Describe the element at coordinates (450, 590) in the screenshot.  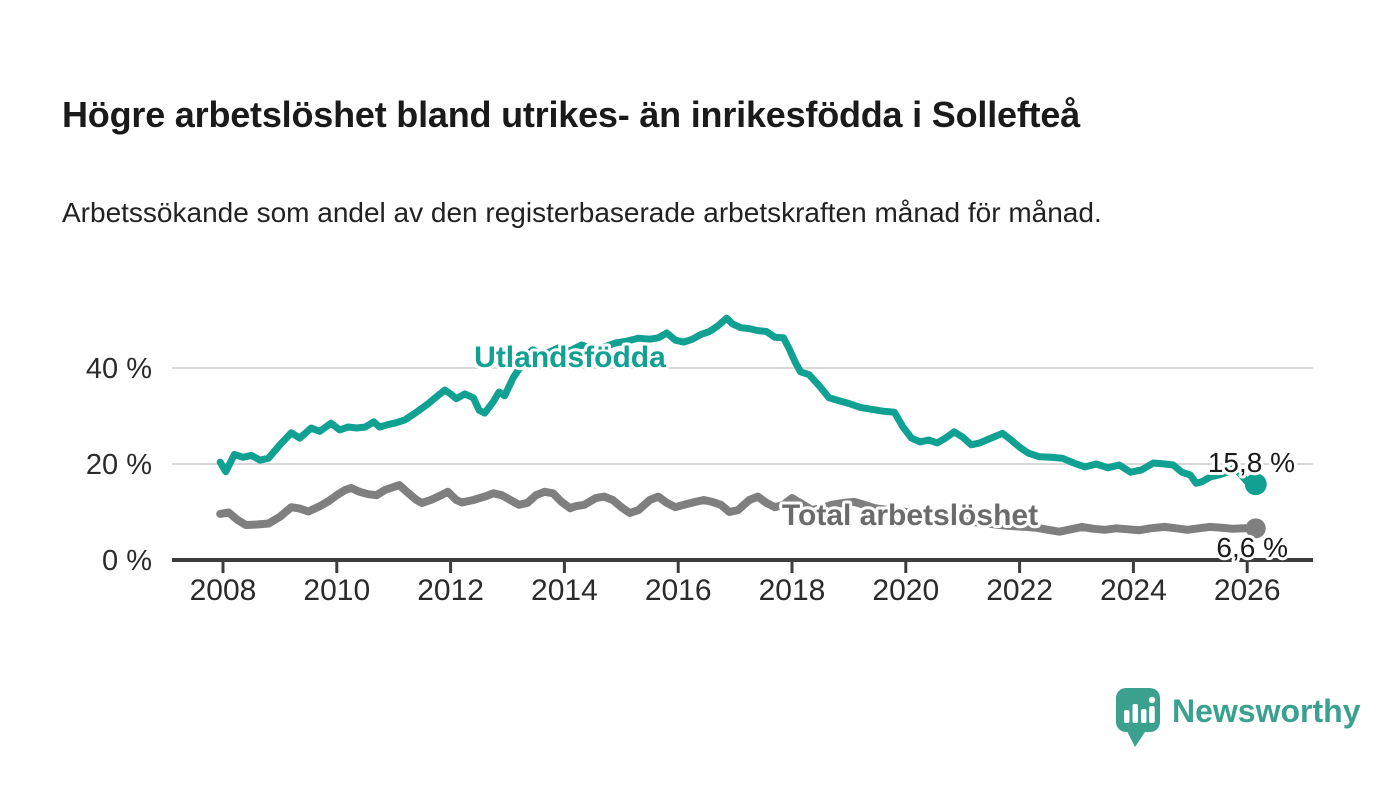
I see `x-axis-tick-label: 2012` at that location.